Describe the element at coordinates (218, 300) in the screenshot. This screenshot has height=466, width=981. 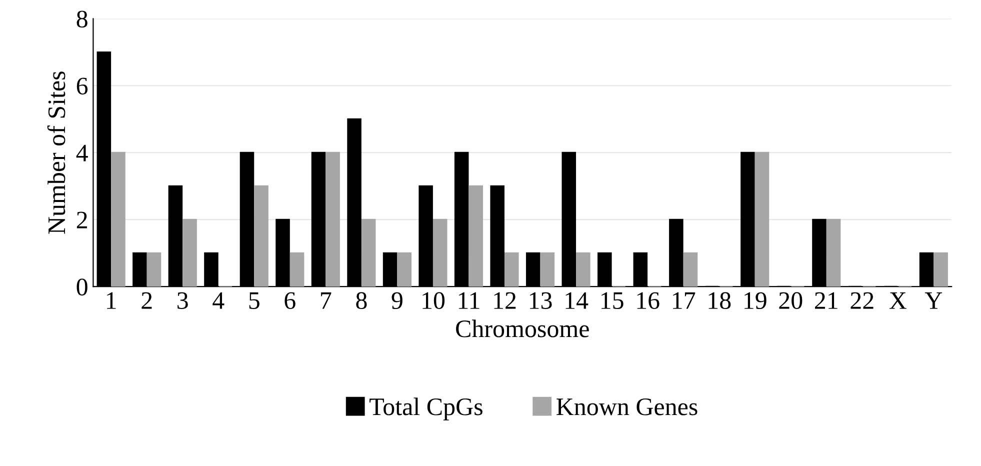
I see `x-tick-label: 4` at that location.